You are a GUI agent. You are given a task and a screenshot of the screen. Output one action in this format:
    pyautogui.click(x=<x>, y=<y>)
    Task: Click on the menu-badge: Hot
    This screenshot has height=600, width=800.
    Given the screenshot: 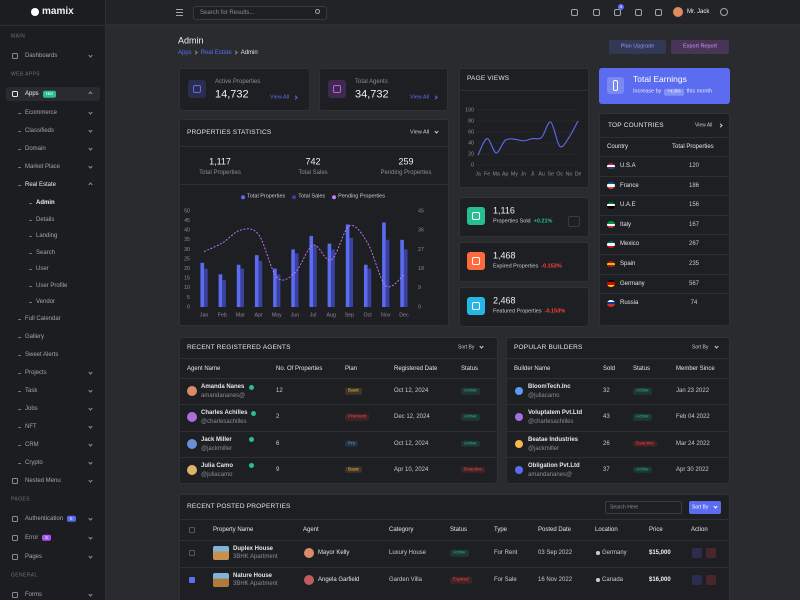 What is the action you would take?
    pyautogui.click(x=49, y=94)
    